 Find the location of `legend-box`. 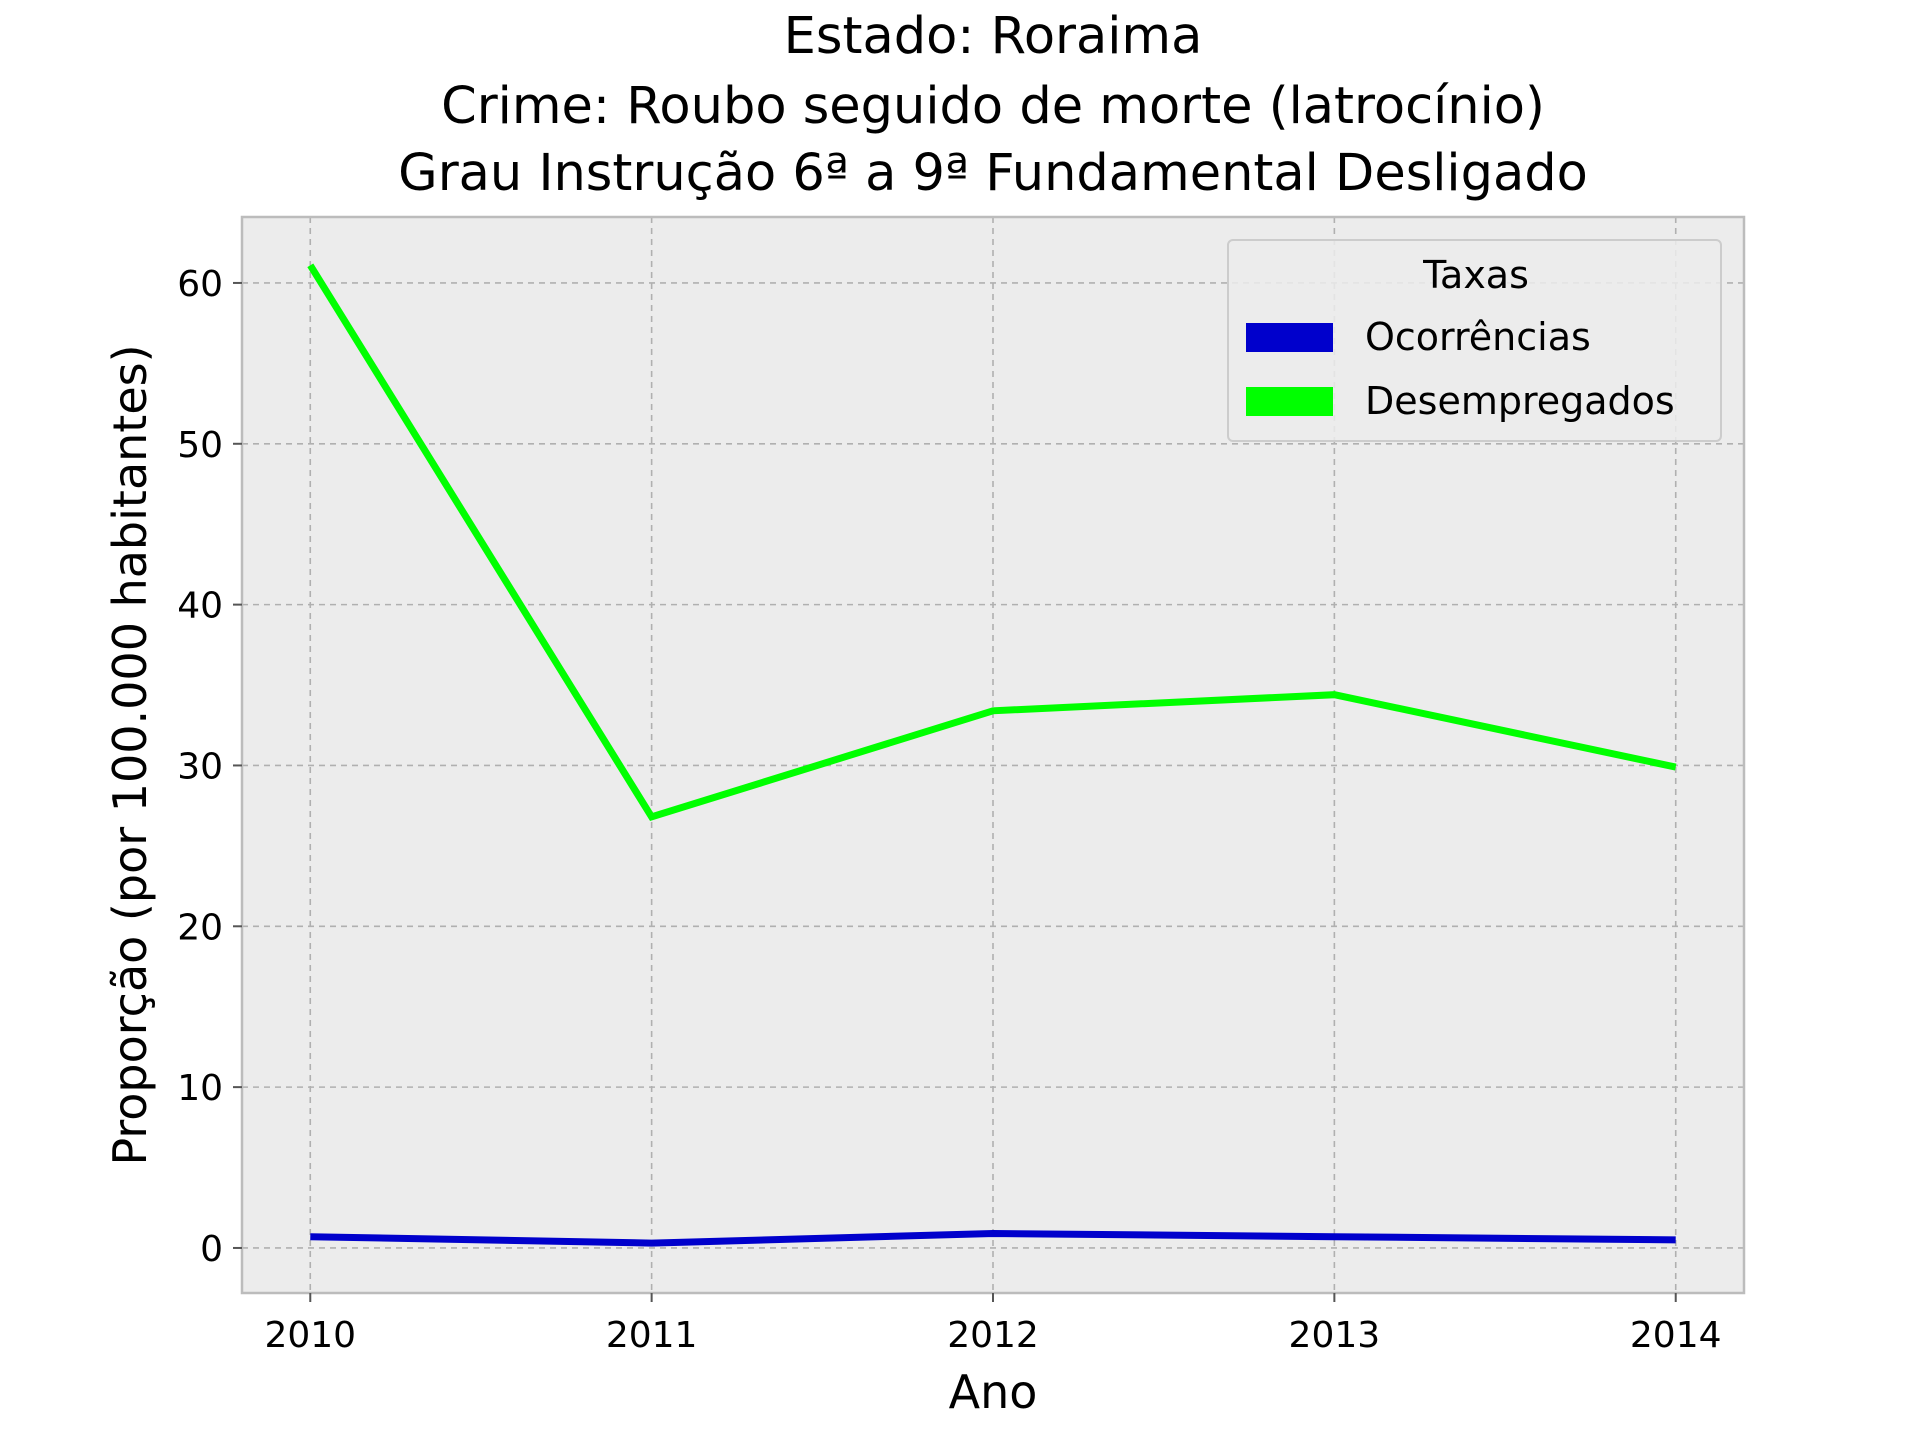

legend-box is located at coordinates (1474, 340).